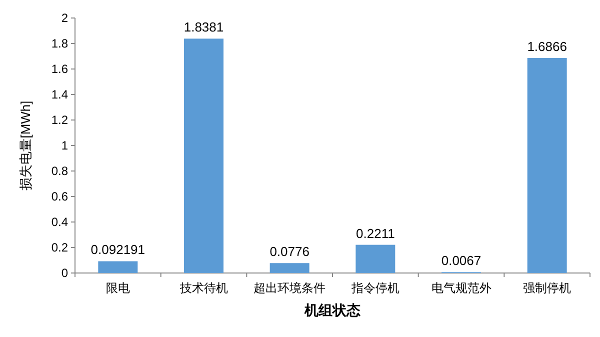 This screenshot has width=600, height=337. What do you see at coordinates (59, 197) in the screenshot?
I see `y-tick-label: 0.6` at bounding box center [59, 197].